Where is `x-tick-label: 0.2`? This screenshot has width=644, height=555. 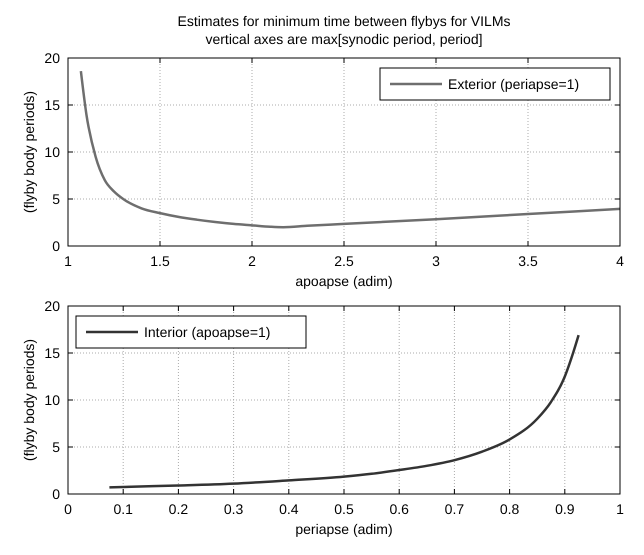
x-tick-label: 0.2 is located at coordinates (178, 509).